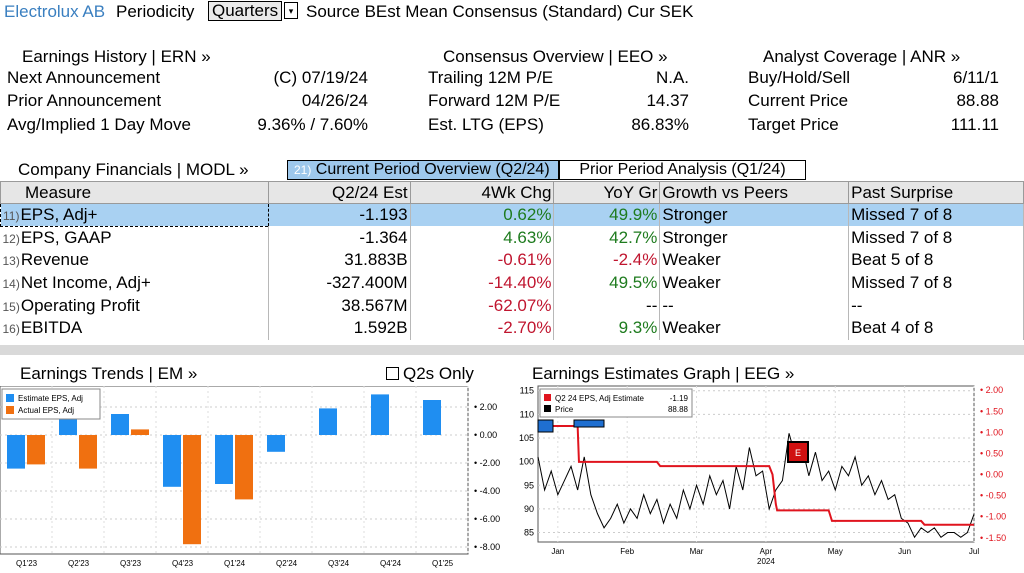 This screenshot has width=1024, height=573. I want to click on trailing-pe-label: Trailing 12M P/E, so click(491, 77).